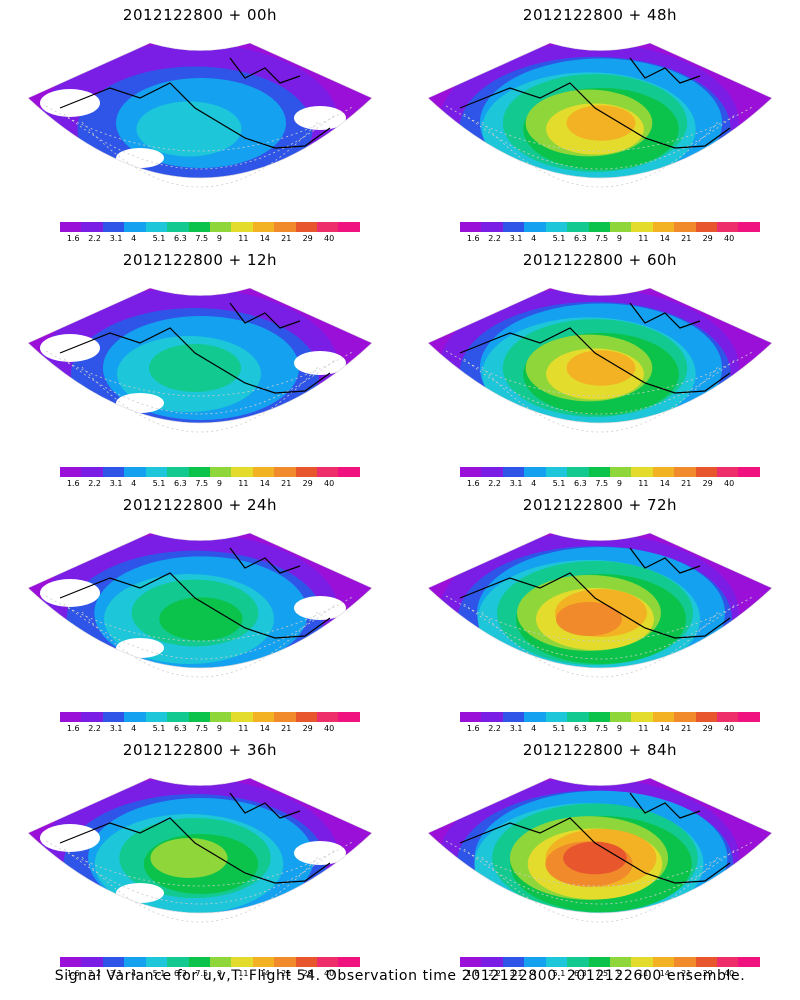 Image resolution: width=800 pixels, height=1000 pixels. Describe the element at coordinates (329, 728) in the screenshot. I see `colorbar-tick-label: 40` at that location.